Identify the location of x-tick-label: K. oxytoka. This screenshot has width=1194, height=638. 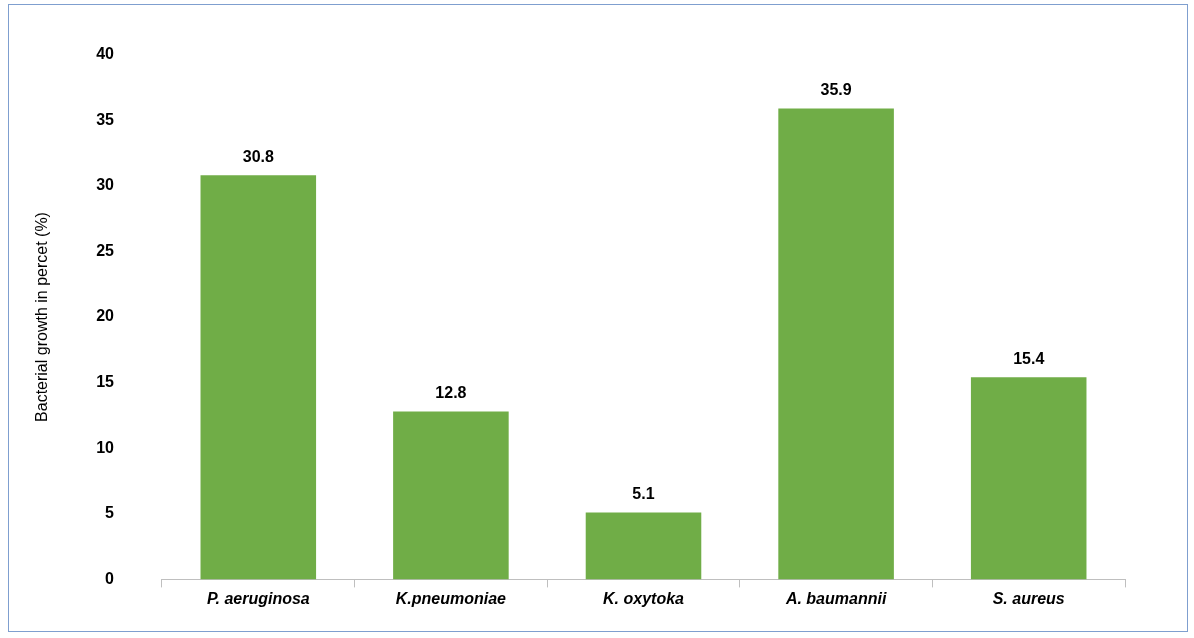
(644, 599).